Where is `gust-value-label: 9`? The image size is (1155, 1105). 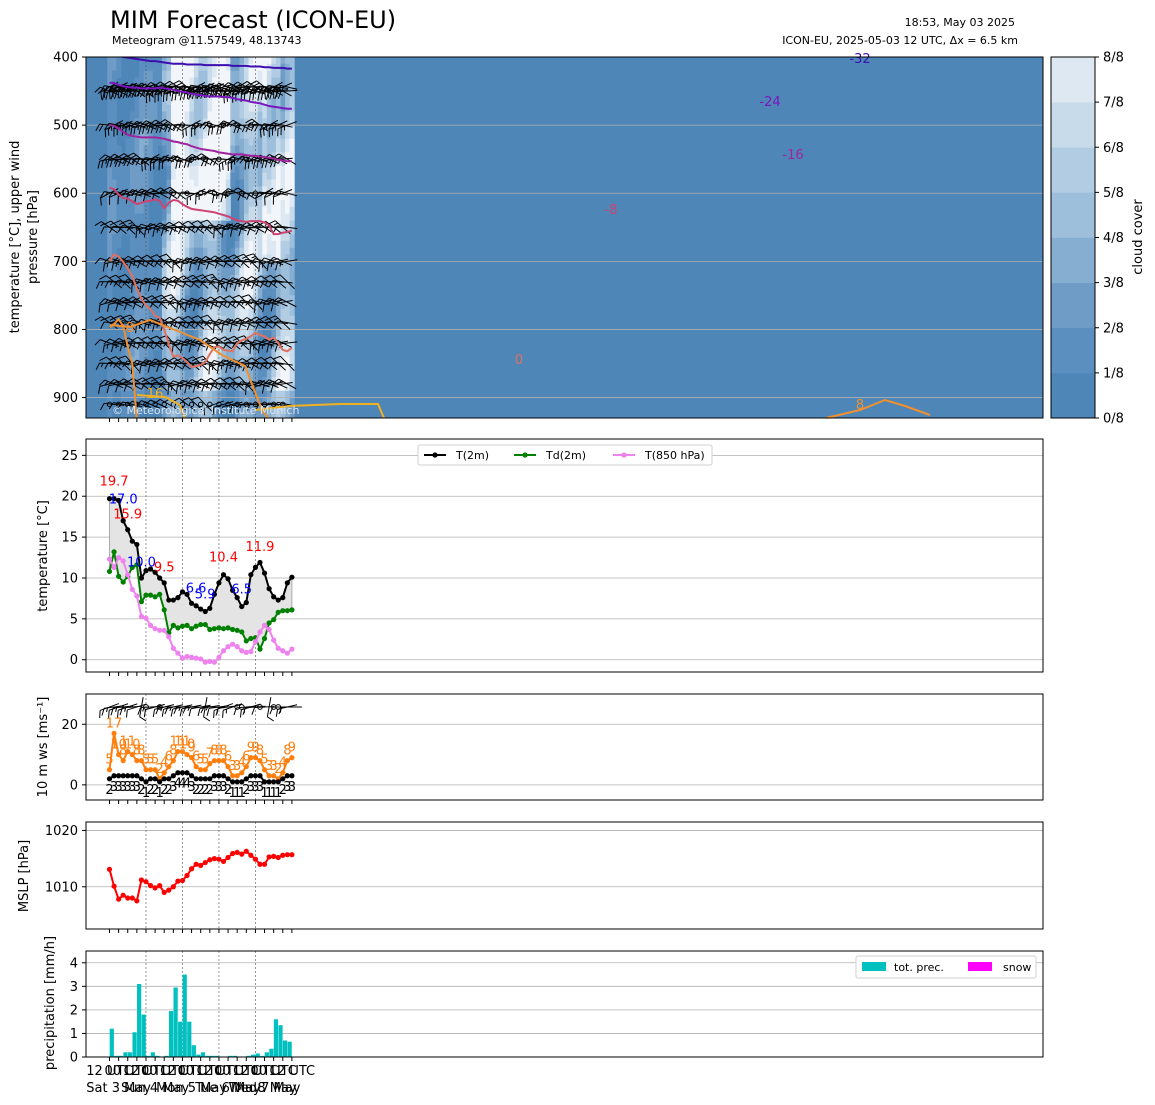
gust-value-label: 9 is located at coordinates (255, 748).